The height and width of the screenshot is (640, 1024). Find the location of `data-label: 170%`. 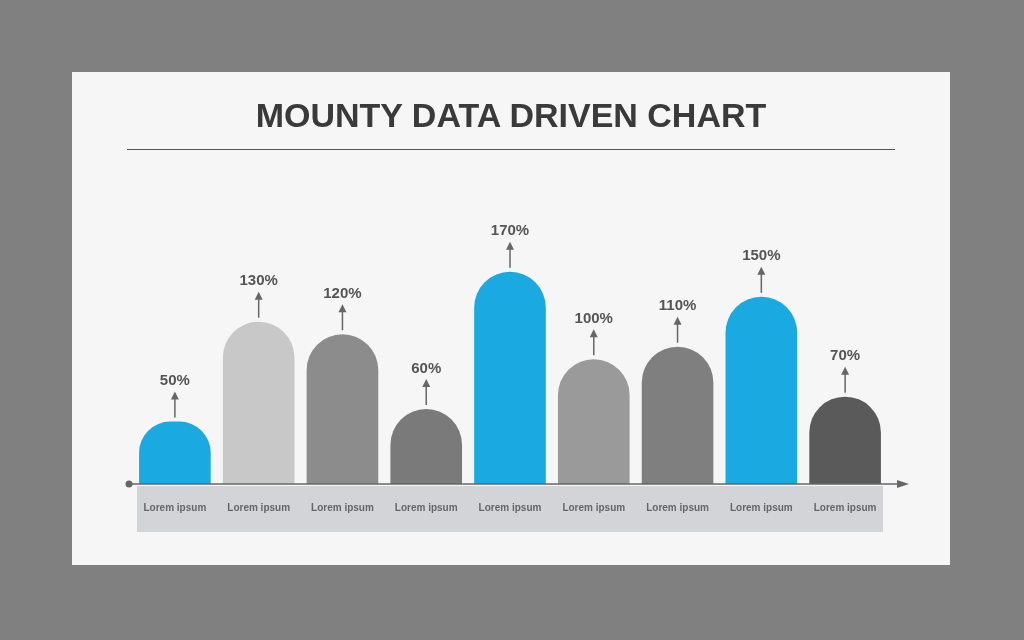

data-label: 170% is located at coordinates (510, 230).